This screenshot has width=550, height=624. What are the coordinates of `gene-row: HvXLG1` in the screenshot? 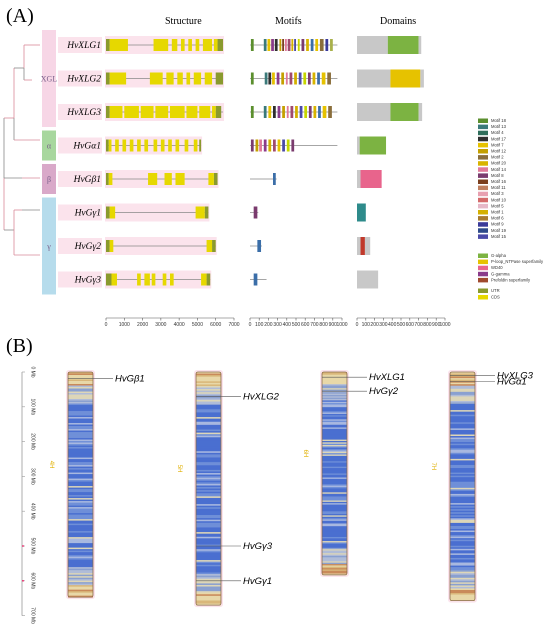 It's located at (240, 45).